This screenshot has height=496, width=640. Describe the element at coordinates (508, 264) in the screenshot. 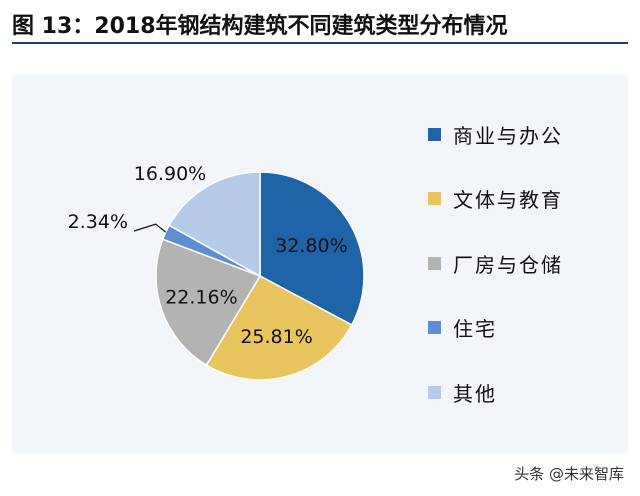

I see `legend-label: 厂房与仓储` at that location.